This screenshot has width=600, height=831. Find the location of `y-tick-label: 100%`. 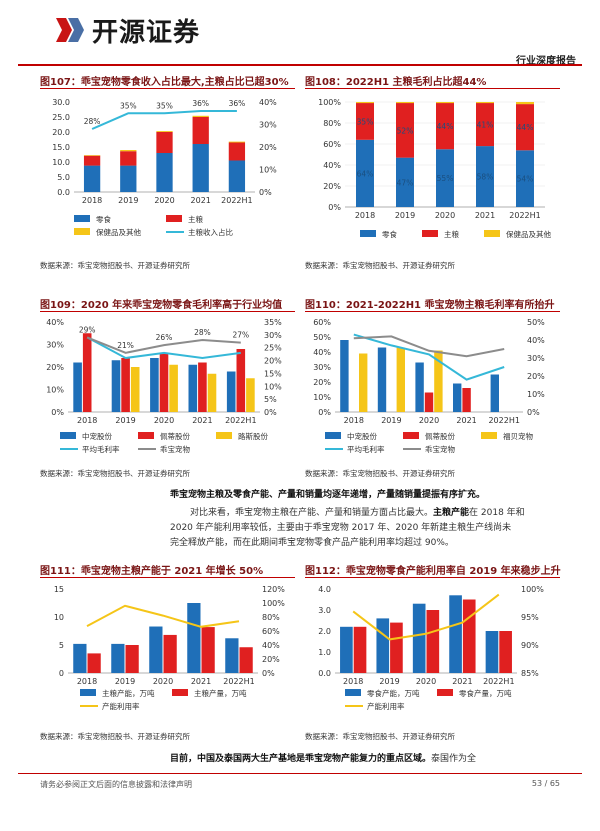

y-tick-label: 100% is located at coordinates (329, 102).